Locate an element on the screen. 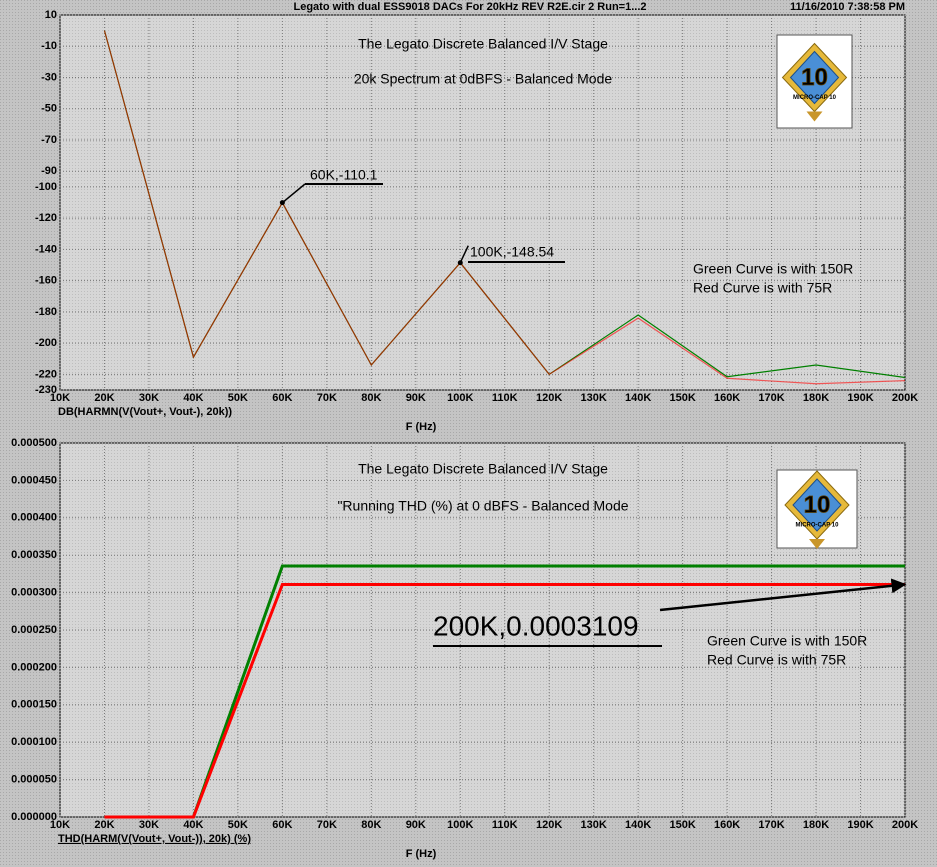  chart-subtitle: 20k Spectrum at 0dBFS - Balanced Mode is located at coordinates (483, 79).